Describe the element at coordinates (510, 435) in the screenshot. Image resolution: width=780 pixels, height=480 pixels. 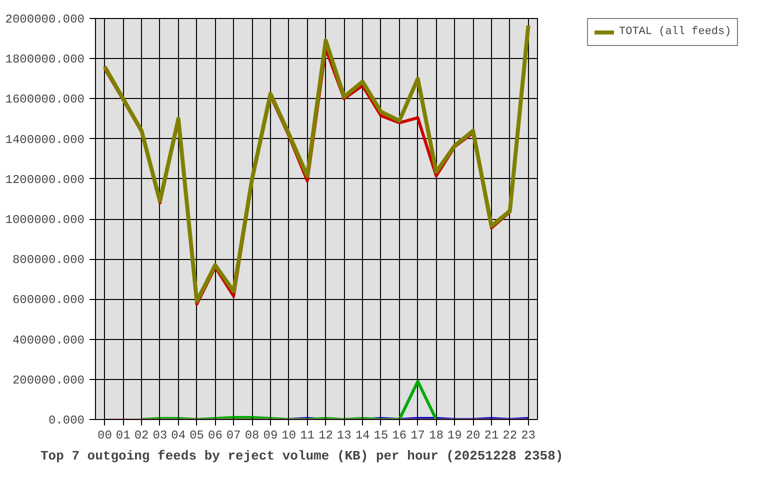
I see `x-tick-label: 22` at that location.